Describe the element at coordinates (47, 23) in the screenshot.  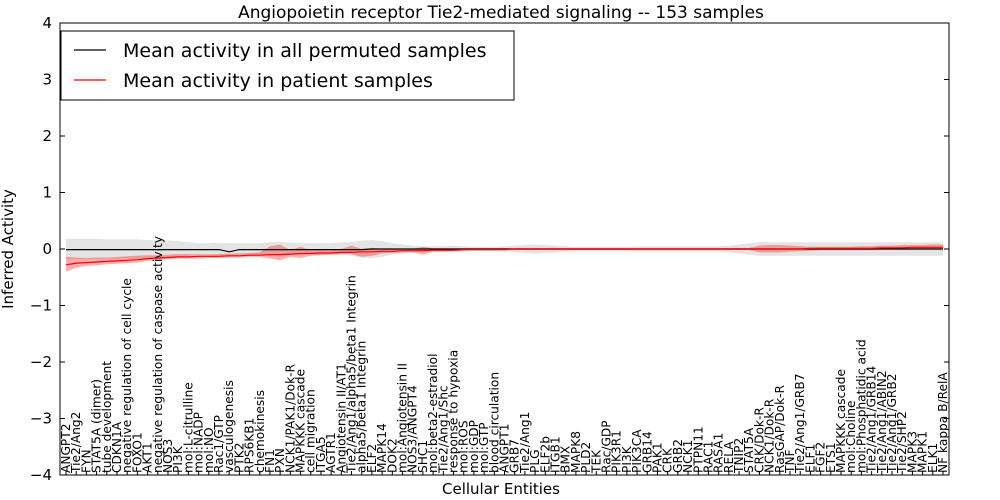
I see `y-tick-label: 4` at that location.